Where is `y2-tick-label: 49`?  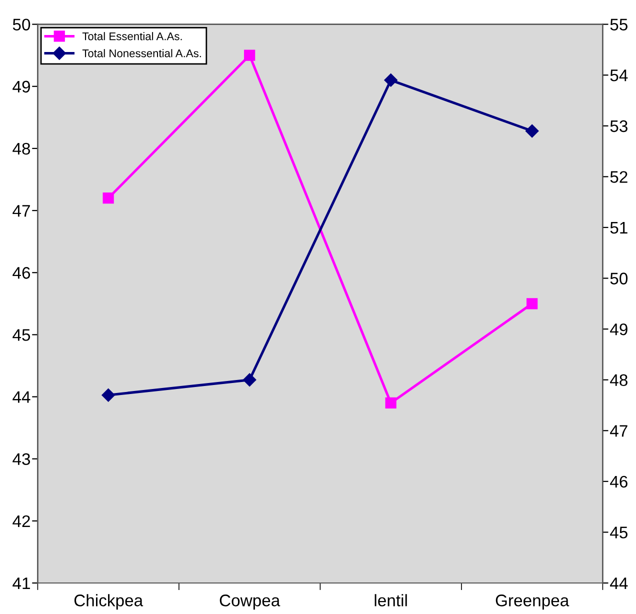 y2-tick-label: 49 is located at coordinates (619, 329).